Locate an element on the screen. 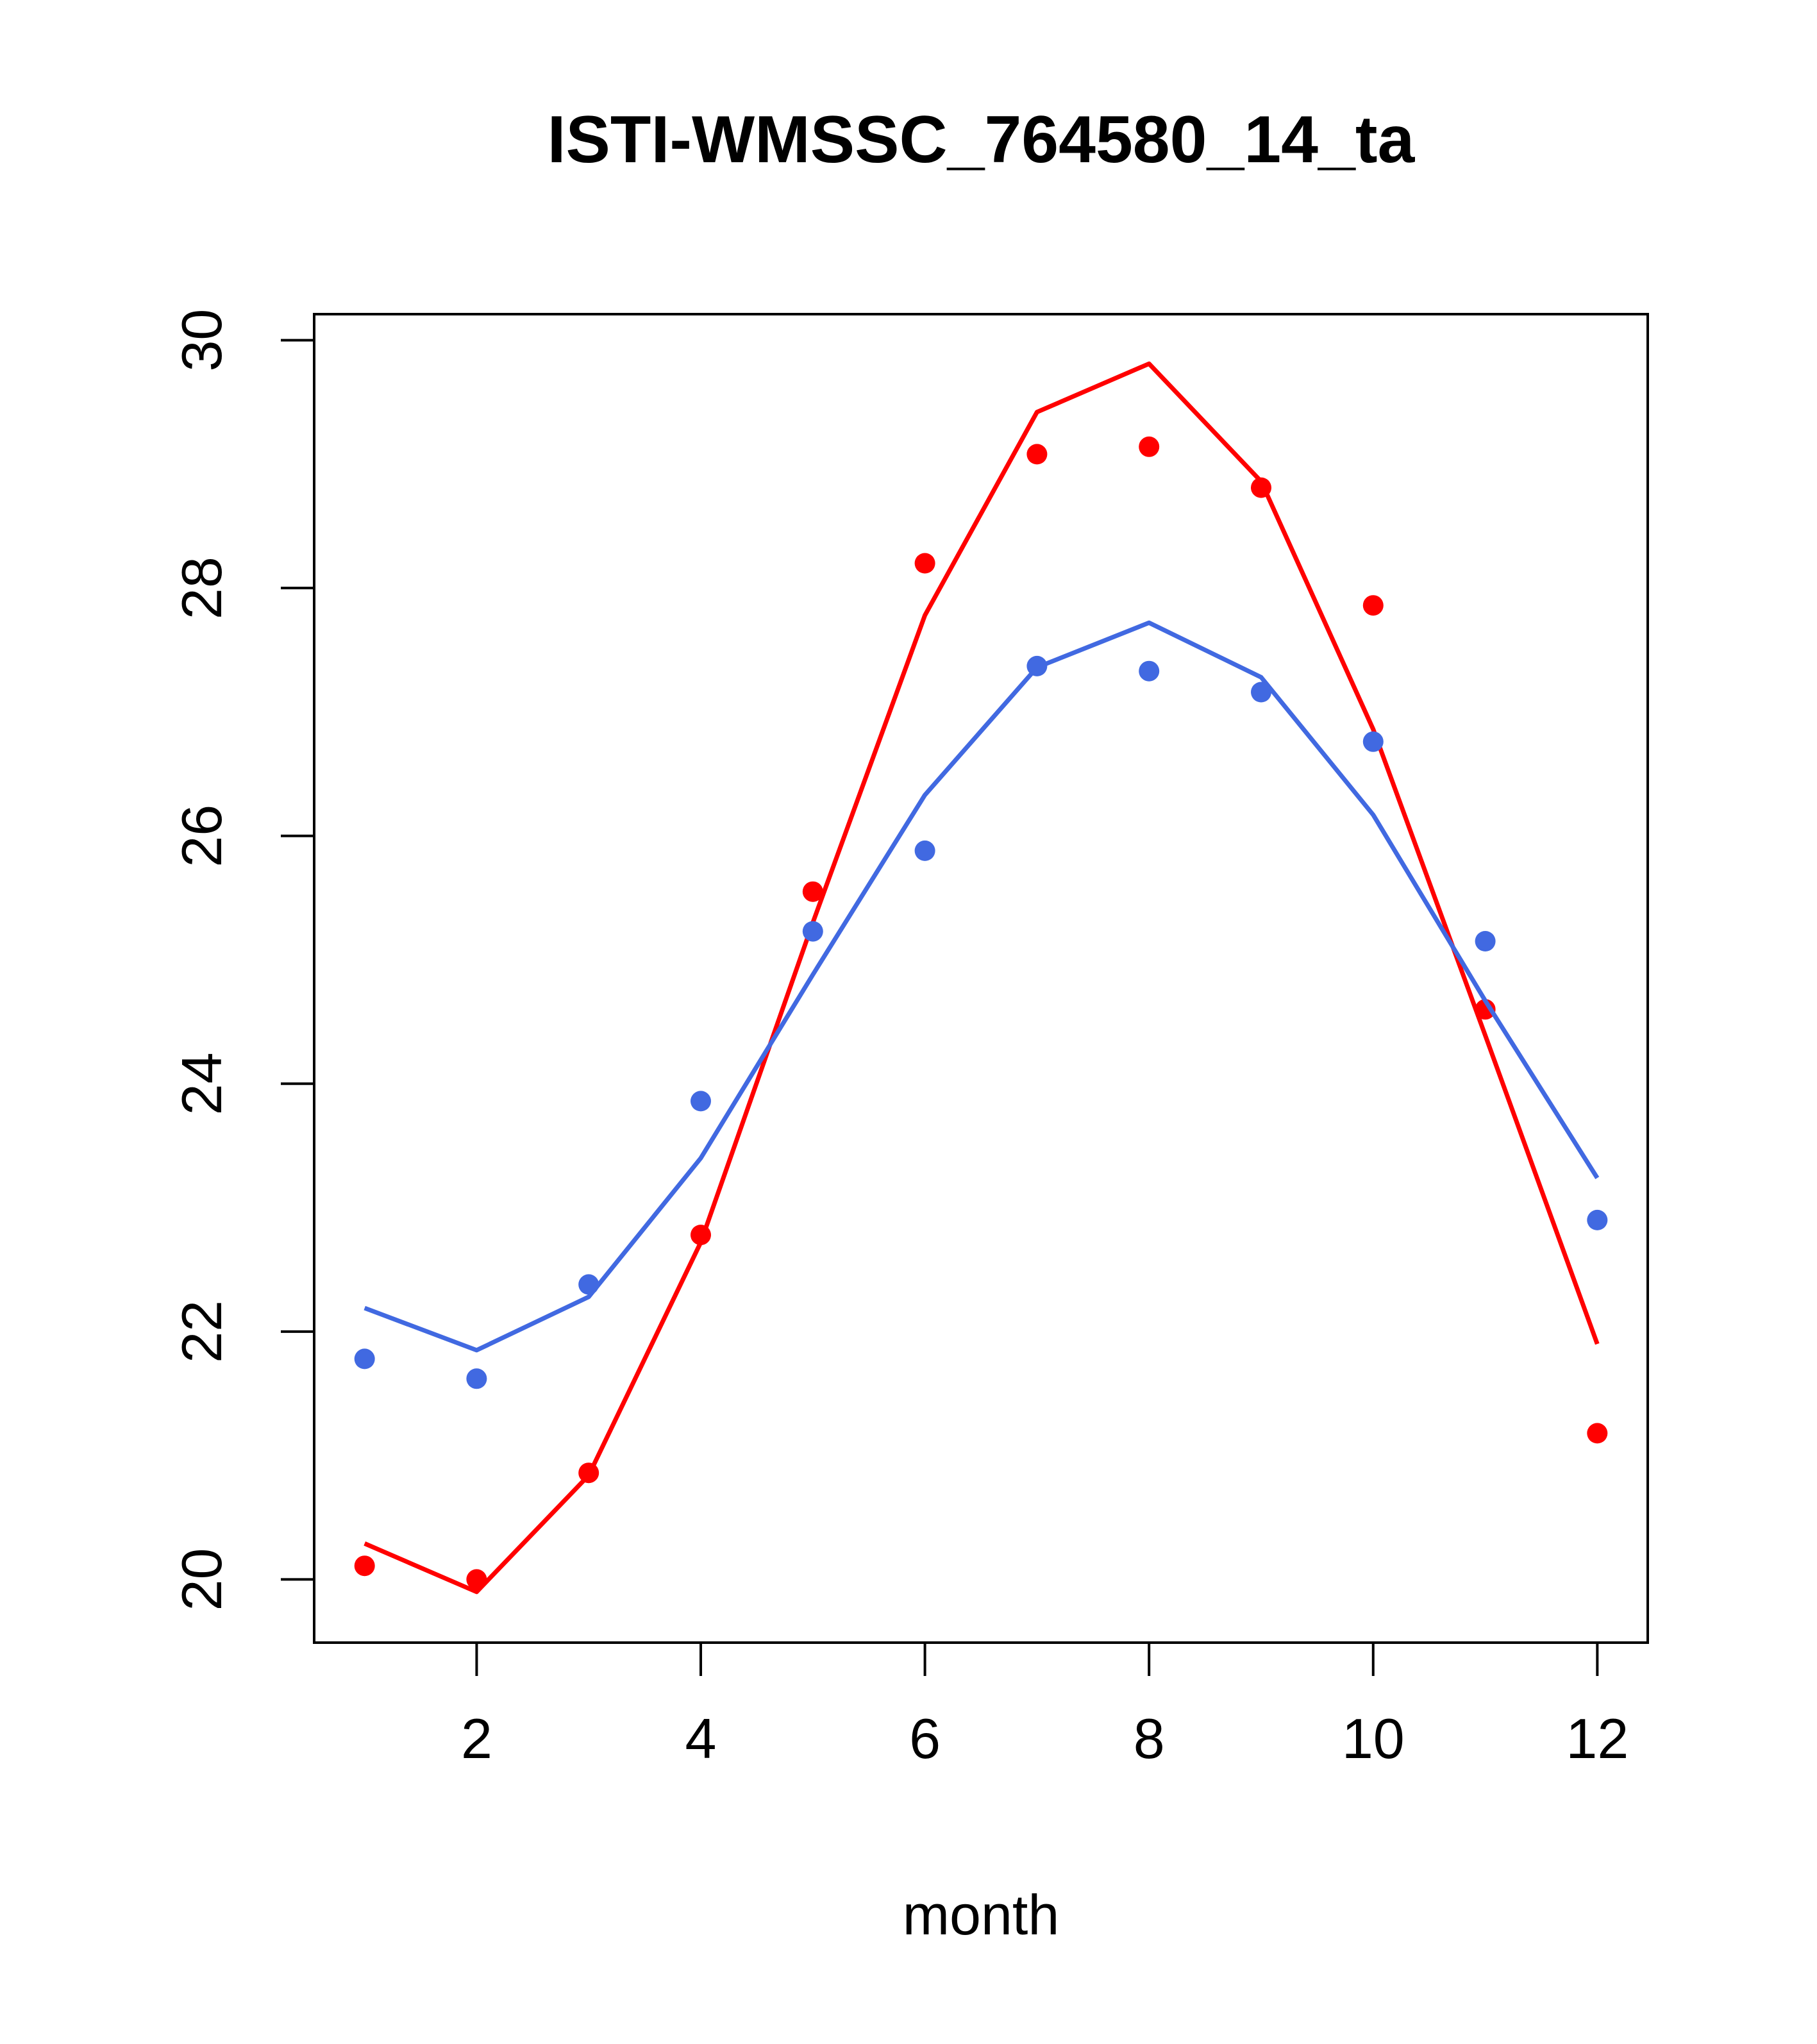 Image resolution: width=1817 pixels, height=2044 pixels. x-tick-label: 8 is located at coordinates (1149, 1739).